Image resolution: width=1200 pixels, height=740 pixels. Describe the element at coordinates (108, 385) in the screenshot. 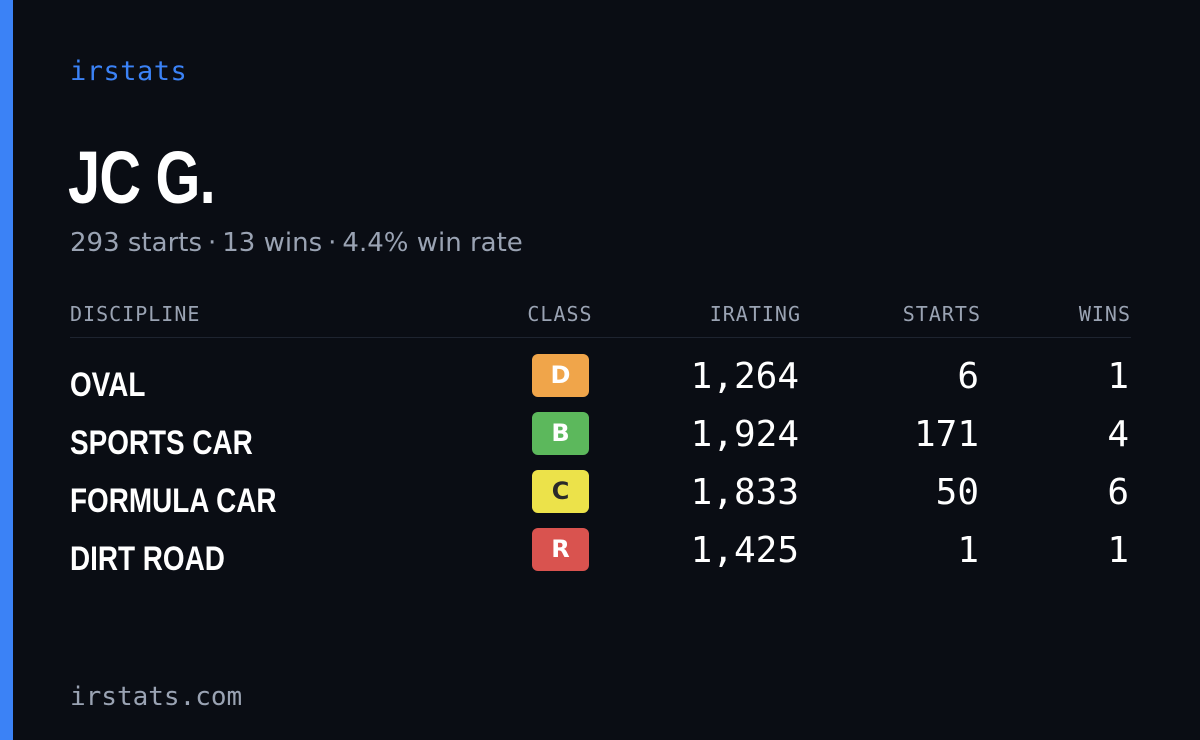

I see `discipline-name: OVAL` at that location.